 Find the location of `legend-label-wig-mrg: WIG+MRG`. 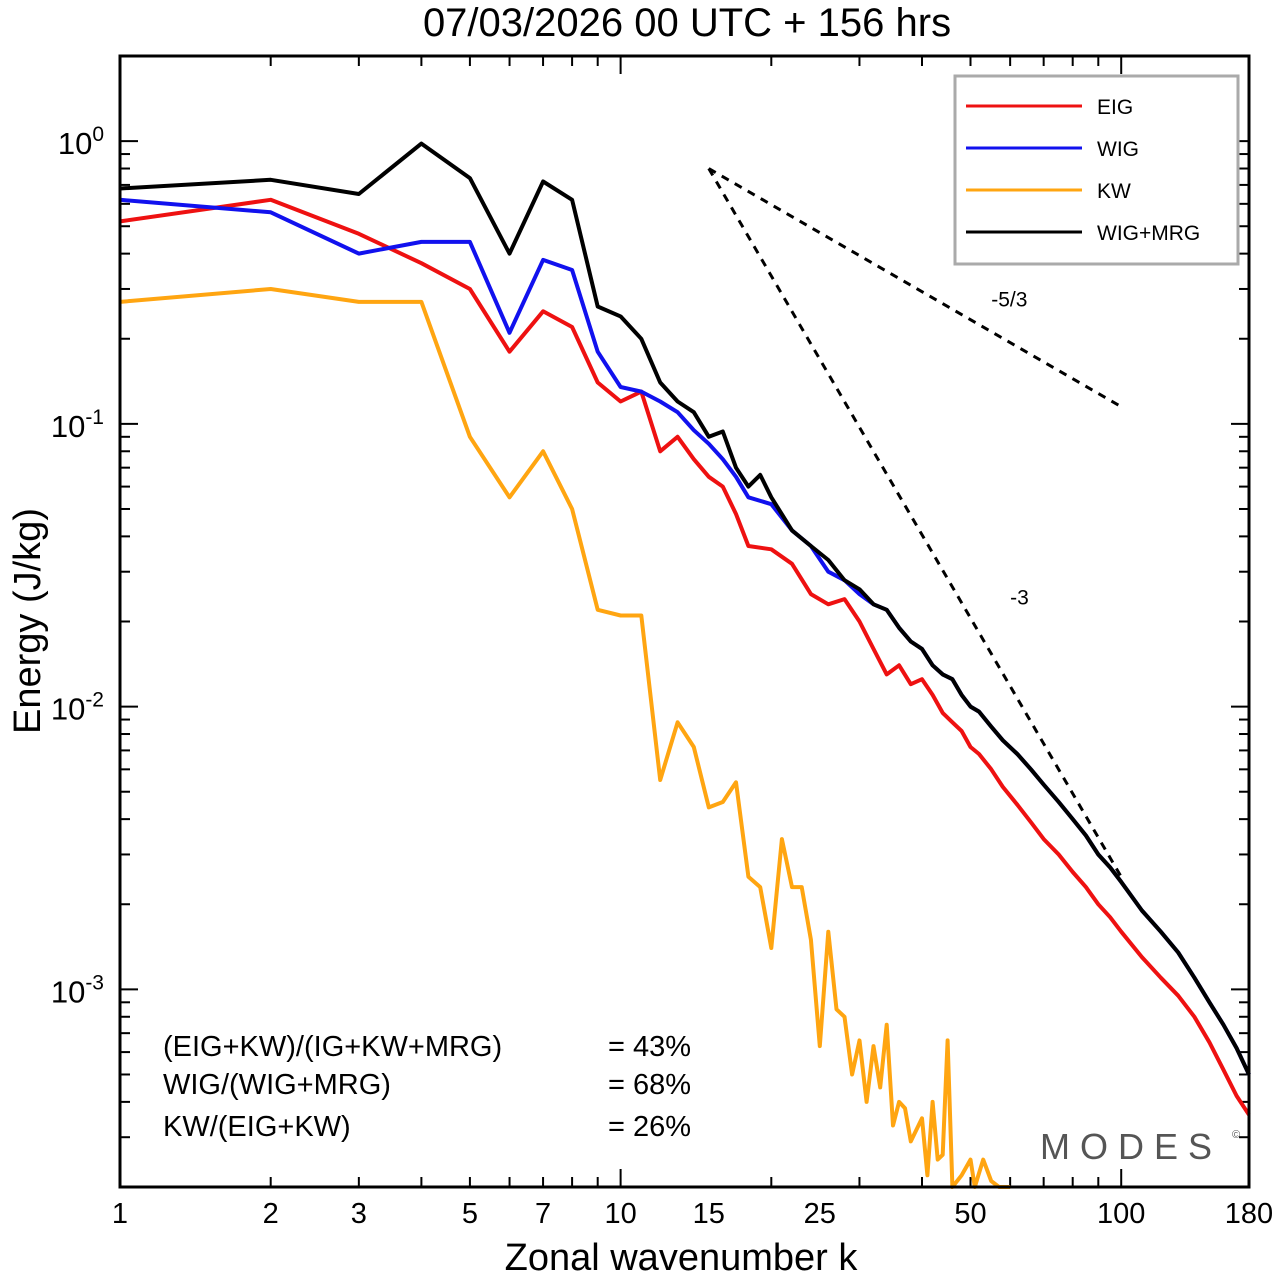

legend-label-wig-mrg: WIG+MRG is located at coordinates (1148, 233).